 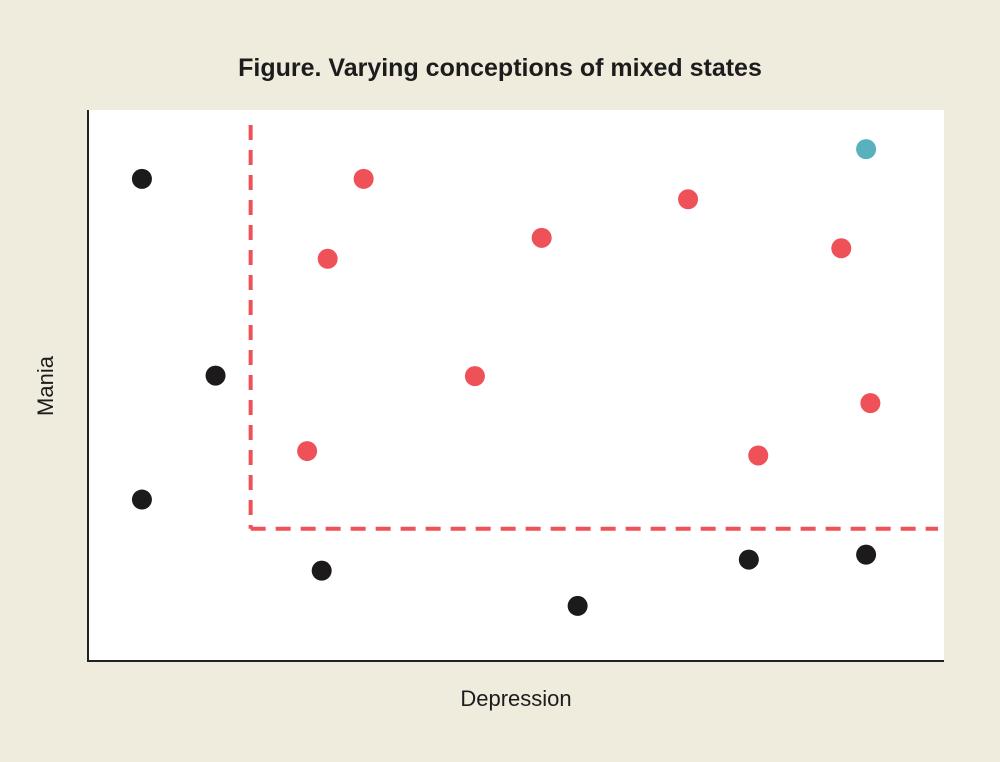 What do you see at coordinates (866, 149) in the screenshot?
I see `data-point-teal` at bounding box center [866, 149].